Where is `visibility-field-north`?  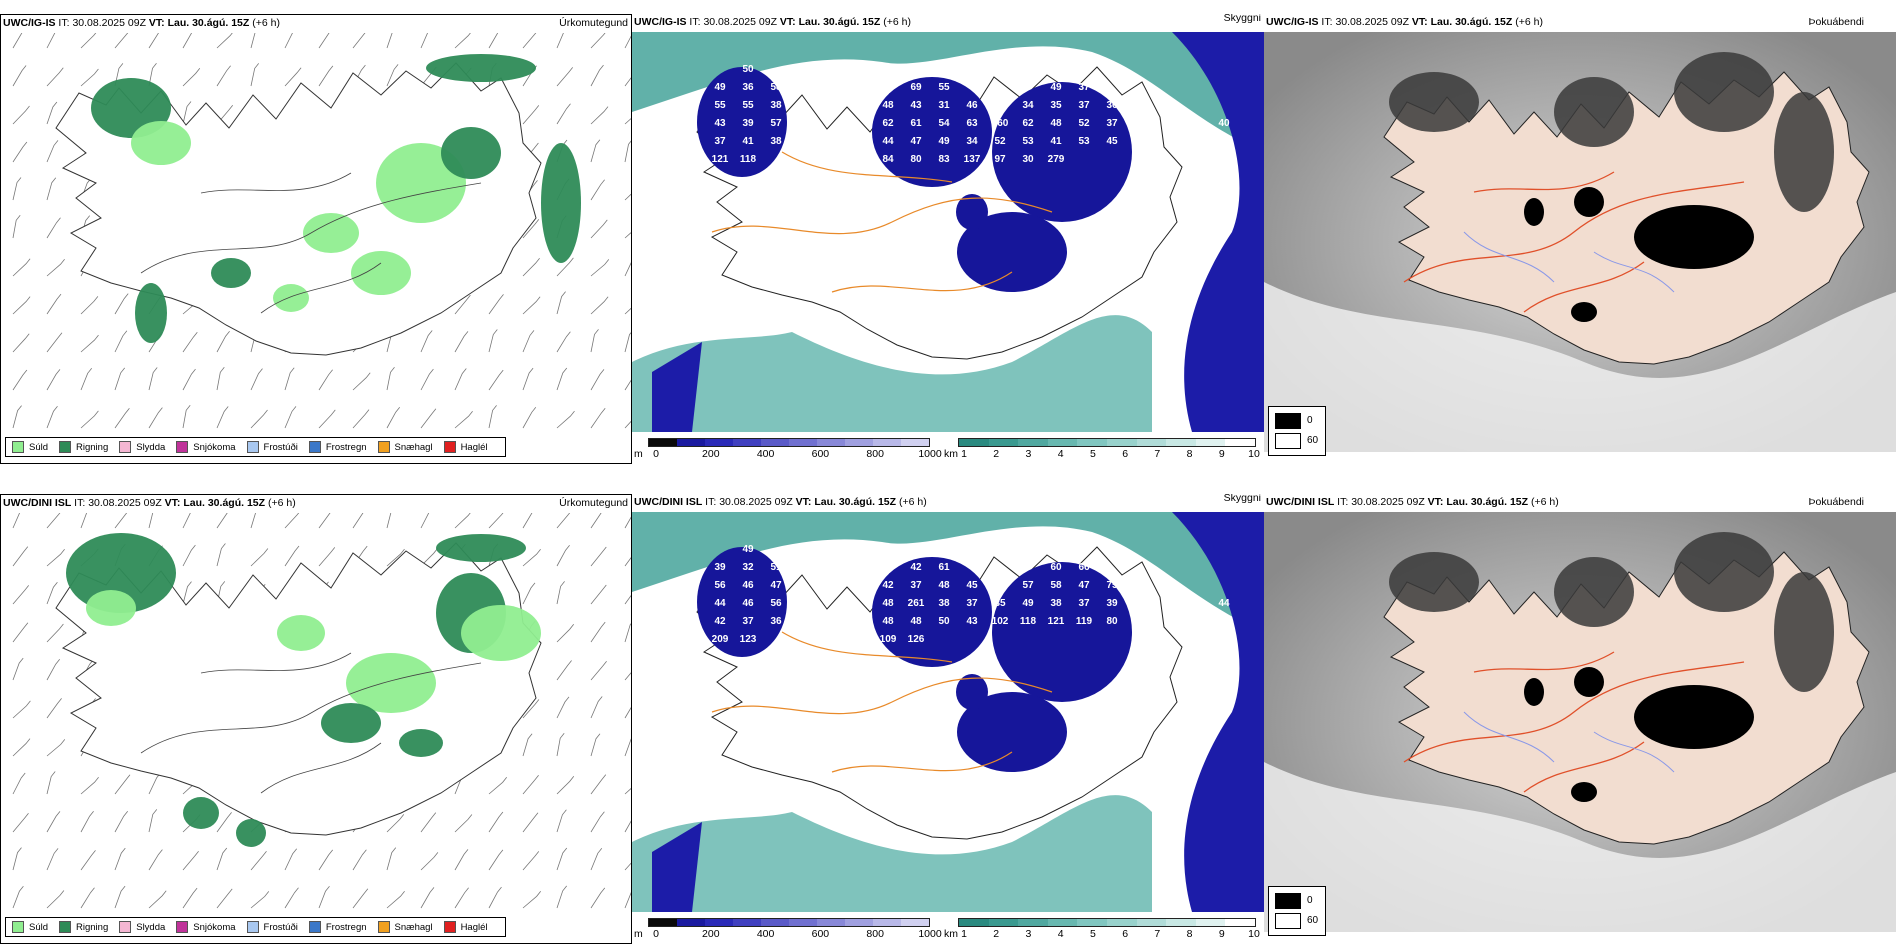
visibility-field-north is located at coordinates (948, 92).